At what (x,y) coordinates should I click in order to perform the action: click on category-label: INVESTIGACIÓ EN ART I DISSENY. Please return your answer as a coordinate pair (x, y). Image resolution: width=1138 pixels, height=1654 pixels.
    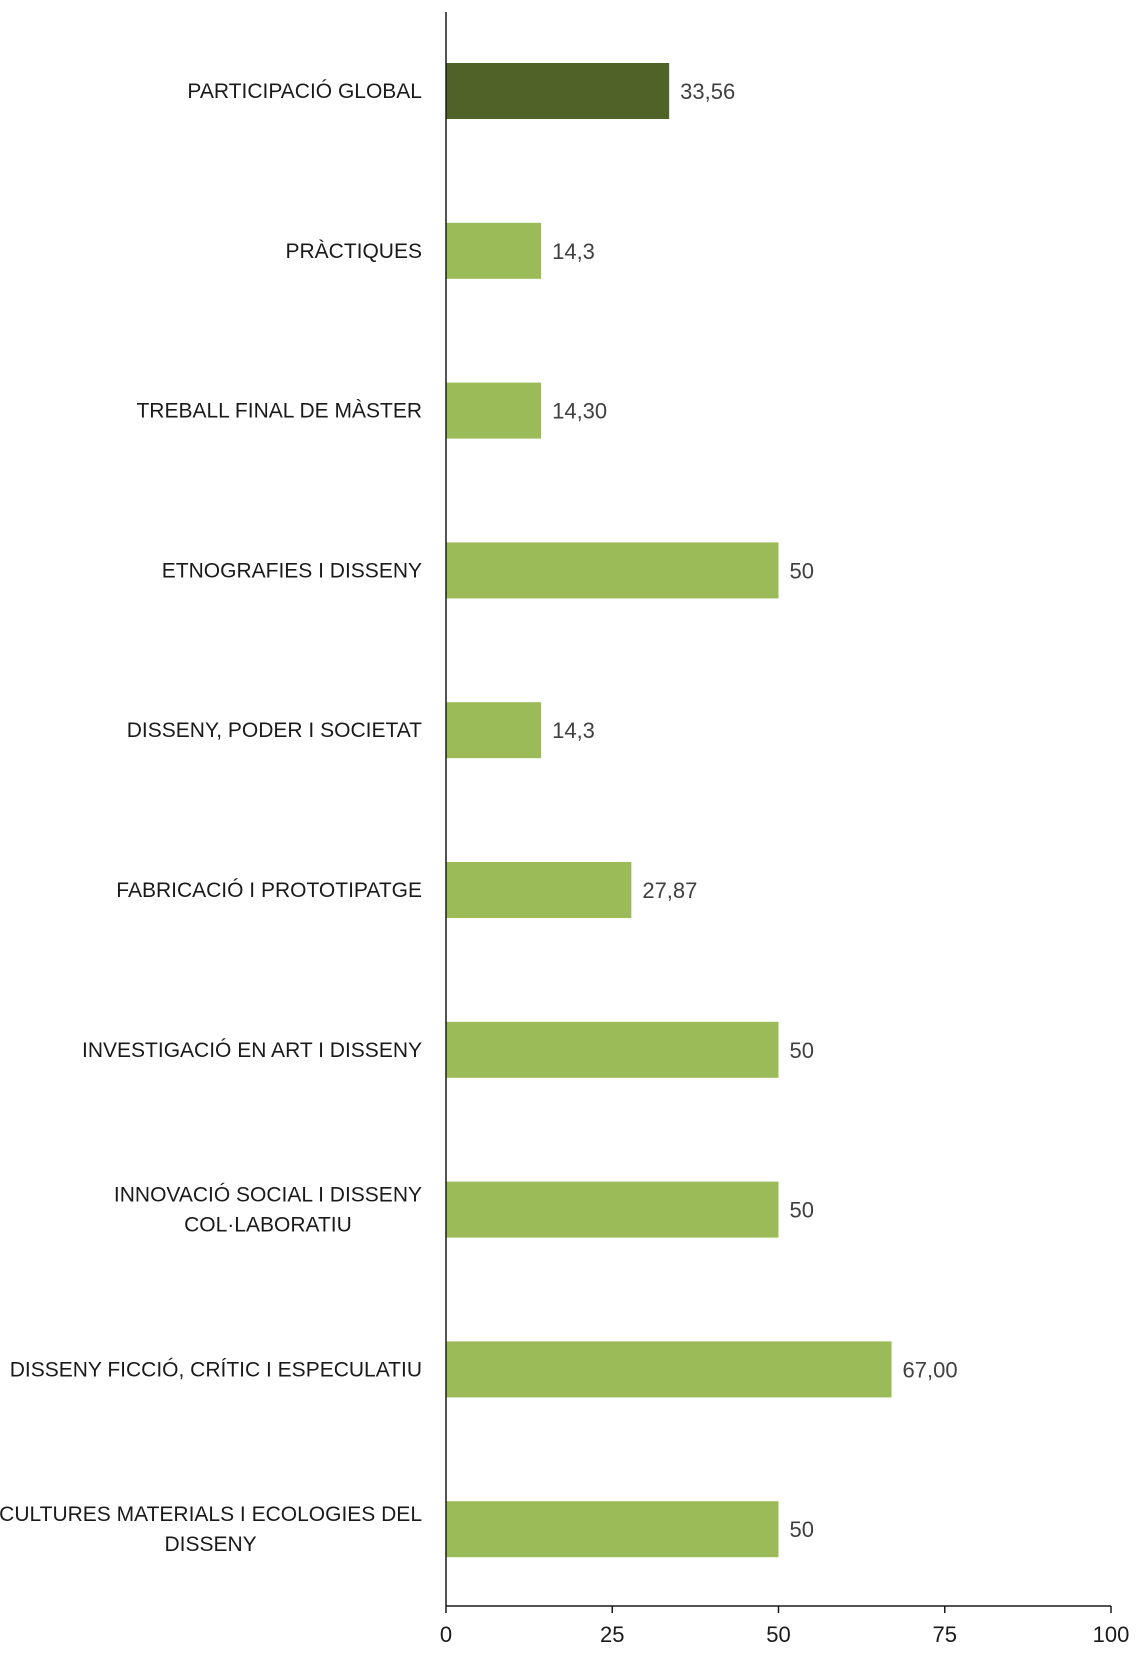
    Looking at the image, I should click on (252, 1050).